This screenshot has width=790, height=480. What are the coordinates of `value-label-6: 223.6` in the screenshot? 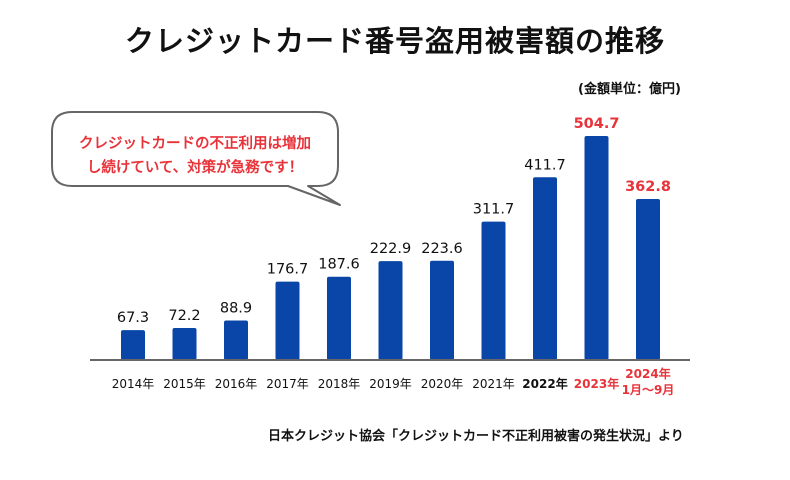 It's located at (442, 249).